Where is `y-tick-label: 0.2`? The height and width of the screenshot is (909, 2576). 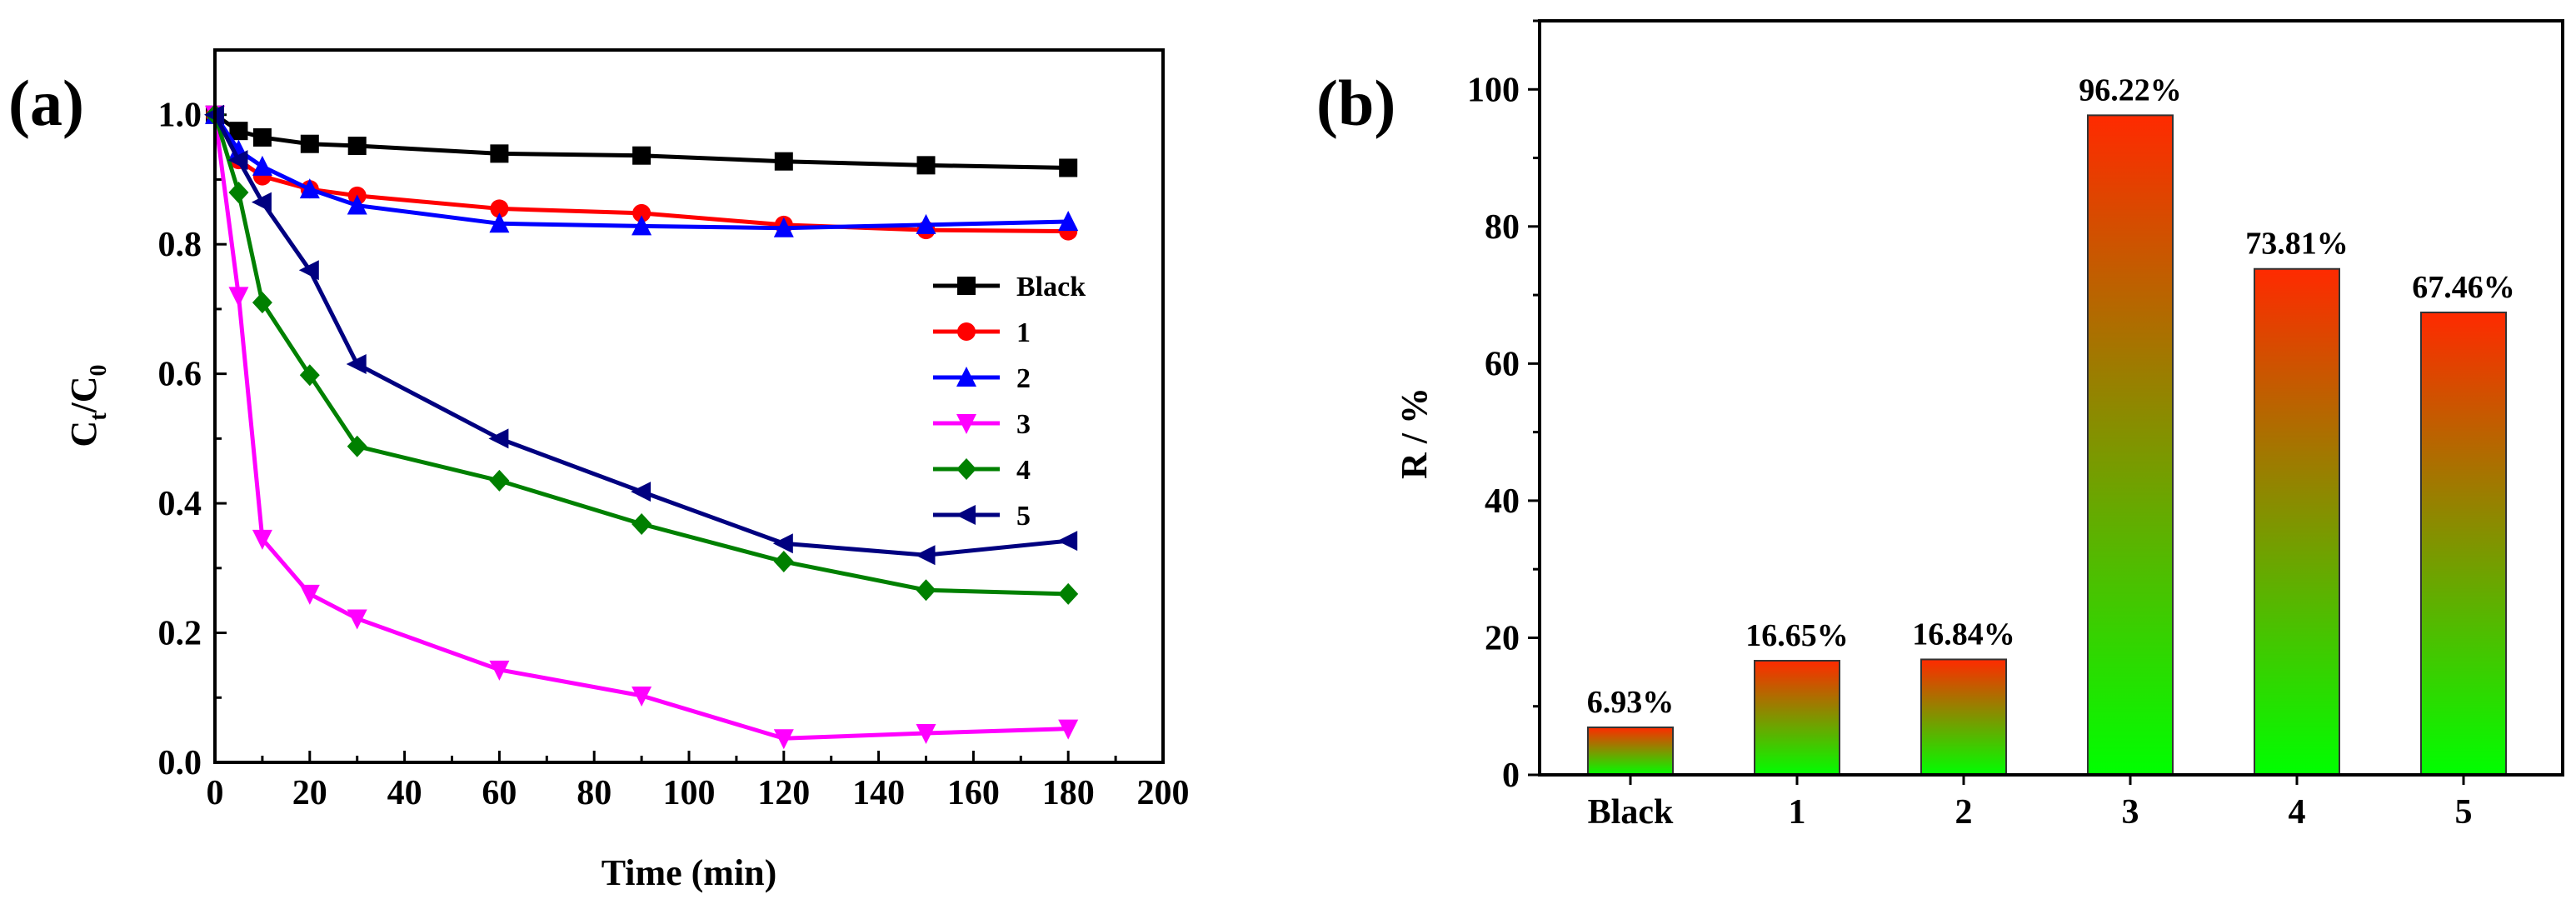
y-tick-label: 0.2 is located at coordinates (180, 634).